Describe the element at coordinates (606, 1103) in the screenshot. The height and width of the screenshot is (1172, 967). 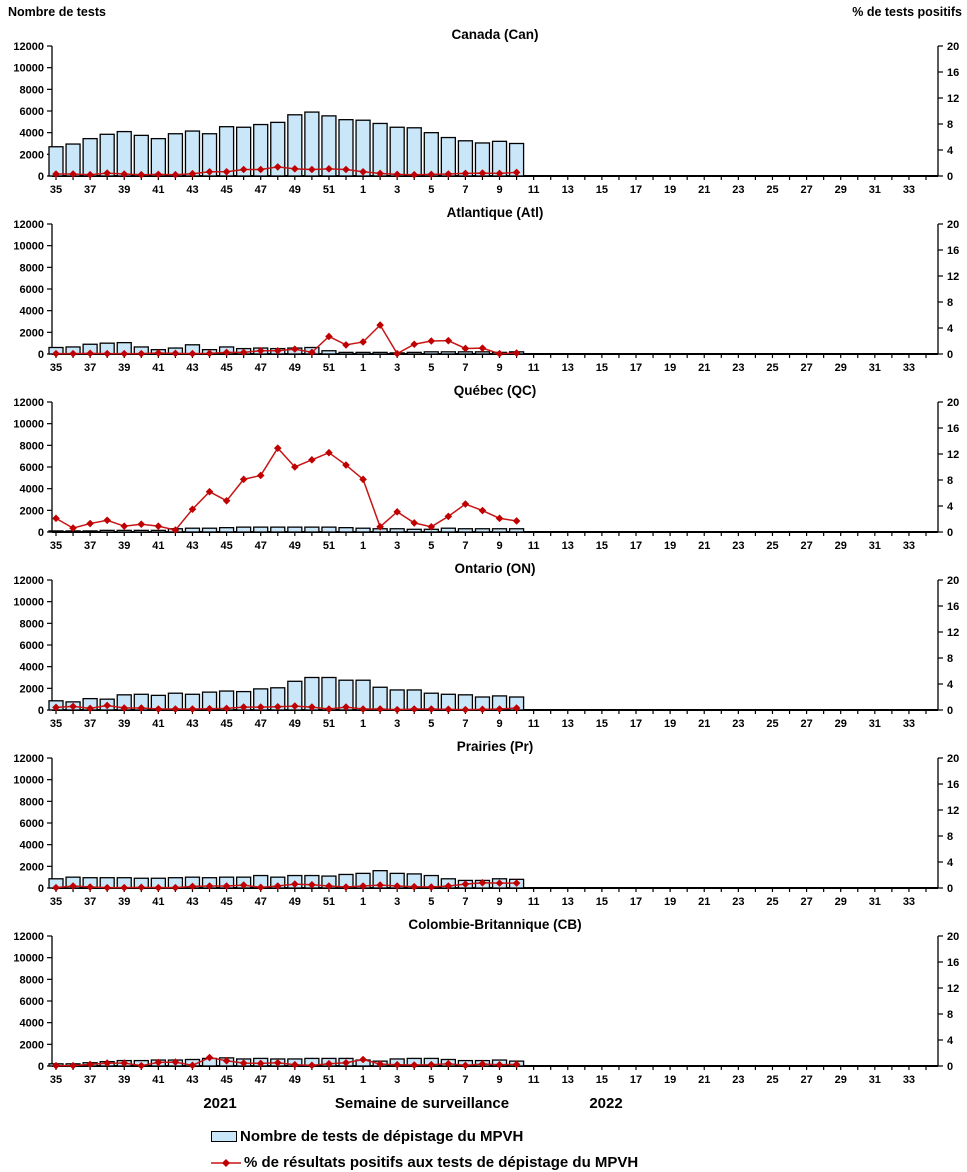
I see `year-label-right: 2022` at that location.